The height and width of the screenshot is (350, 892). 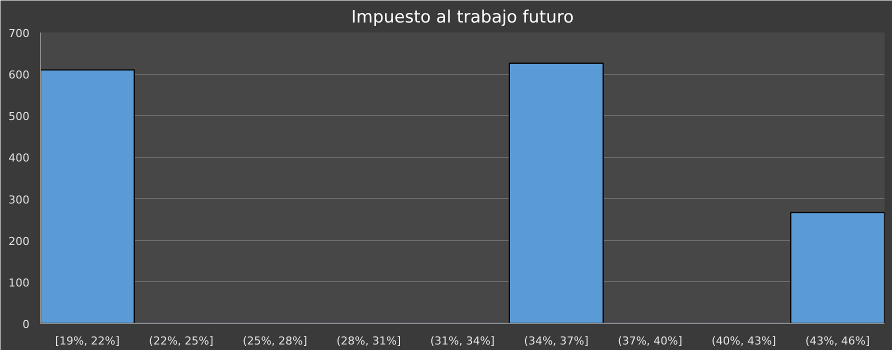 I want to click on y-tick-label: 500, so click(x=19, y=117).